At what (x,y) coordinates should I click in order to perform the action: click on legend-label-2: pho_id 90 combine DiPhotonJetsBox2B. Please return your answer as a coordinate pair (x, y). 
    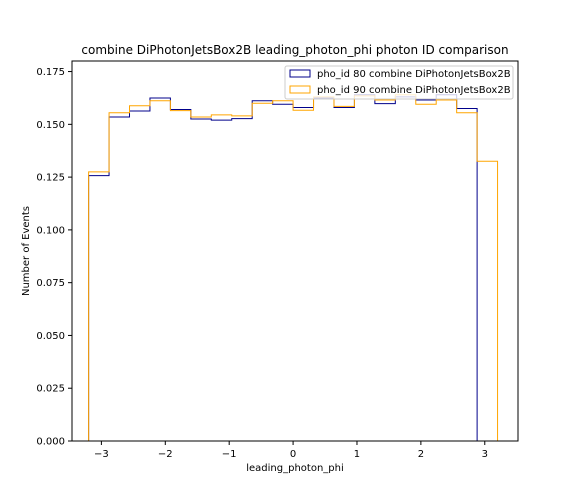
    Looking at the image, I should click on (414, 90).